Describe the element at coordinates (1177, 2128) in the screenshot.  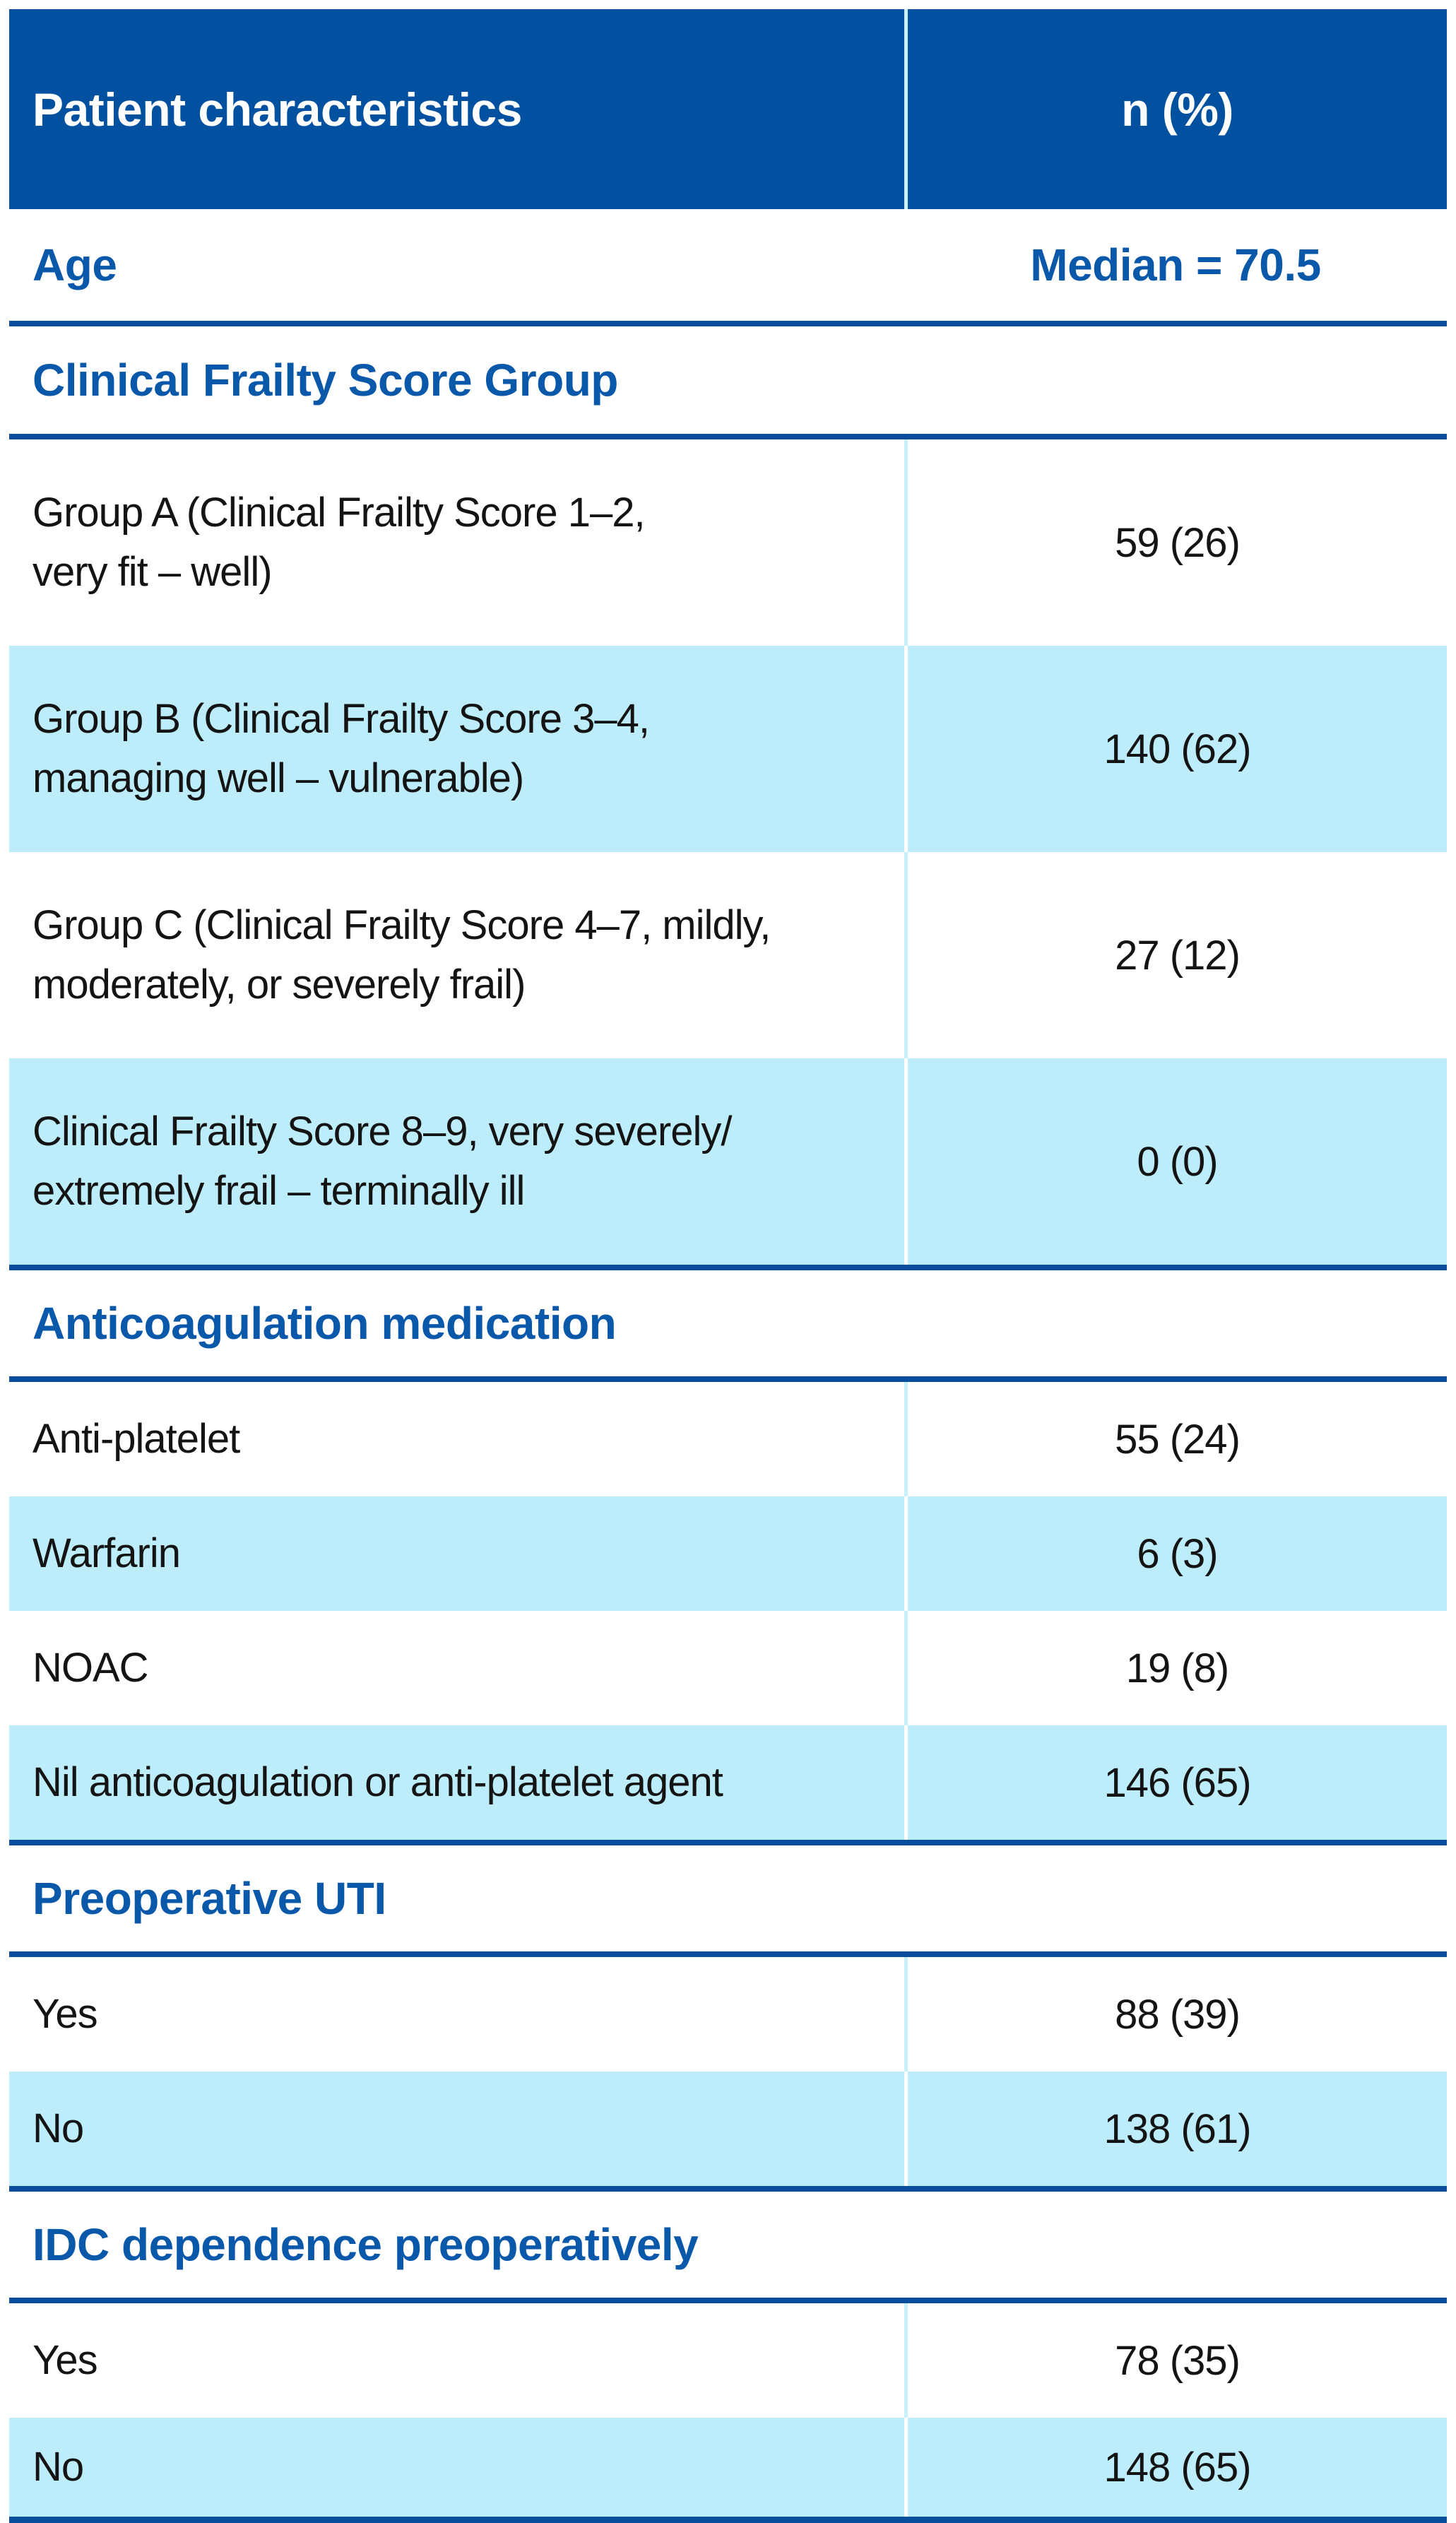
I see `row-value: 138 (61)` at that location.